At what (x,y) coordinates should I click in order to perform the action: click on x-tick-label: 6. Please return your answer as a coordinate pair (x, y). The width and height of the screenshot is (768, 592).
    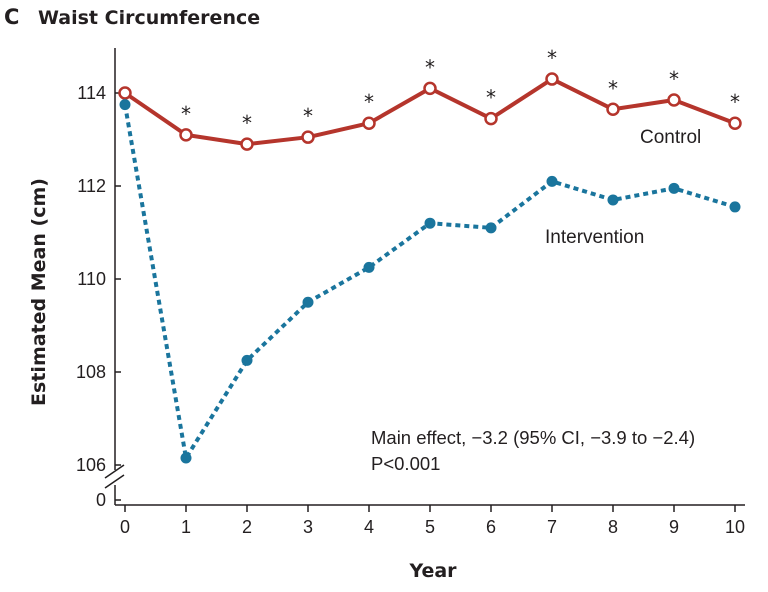
    Looking at the image, I should click on (491, 527).